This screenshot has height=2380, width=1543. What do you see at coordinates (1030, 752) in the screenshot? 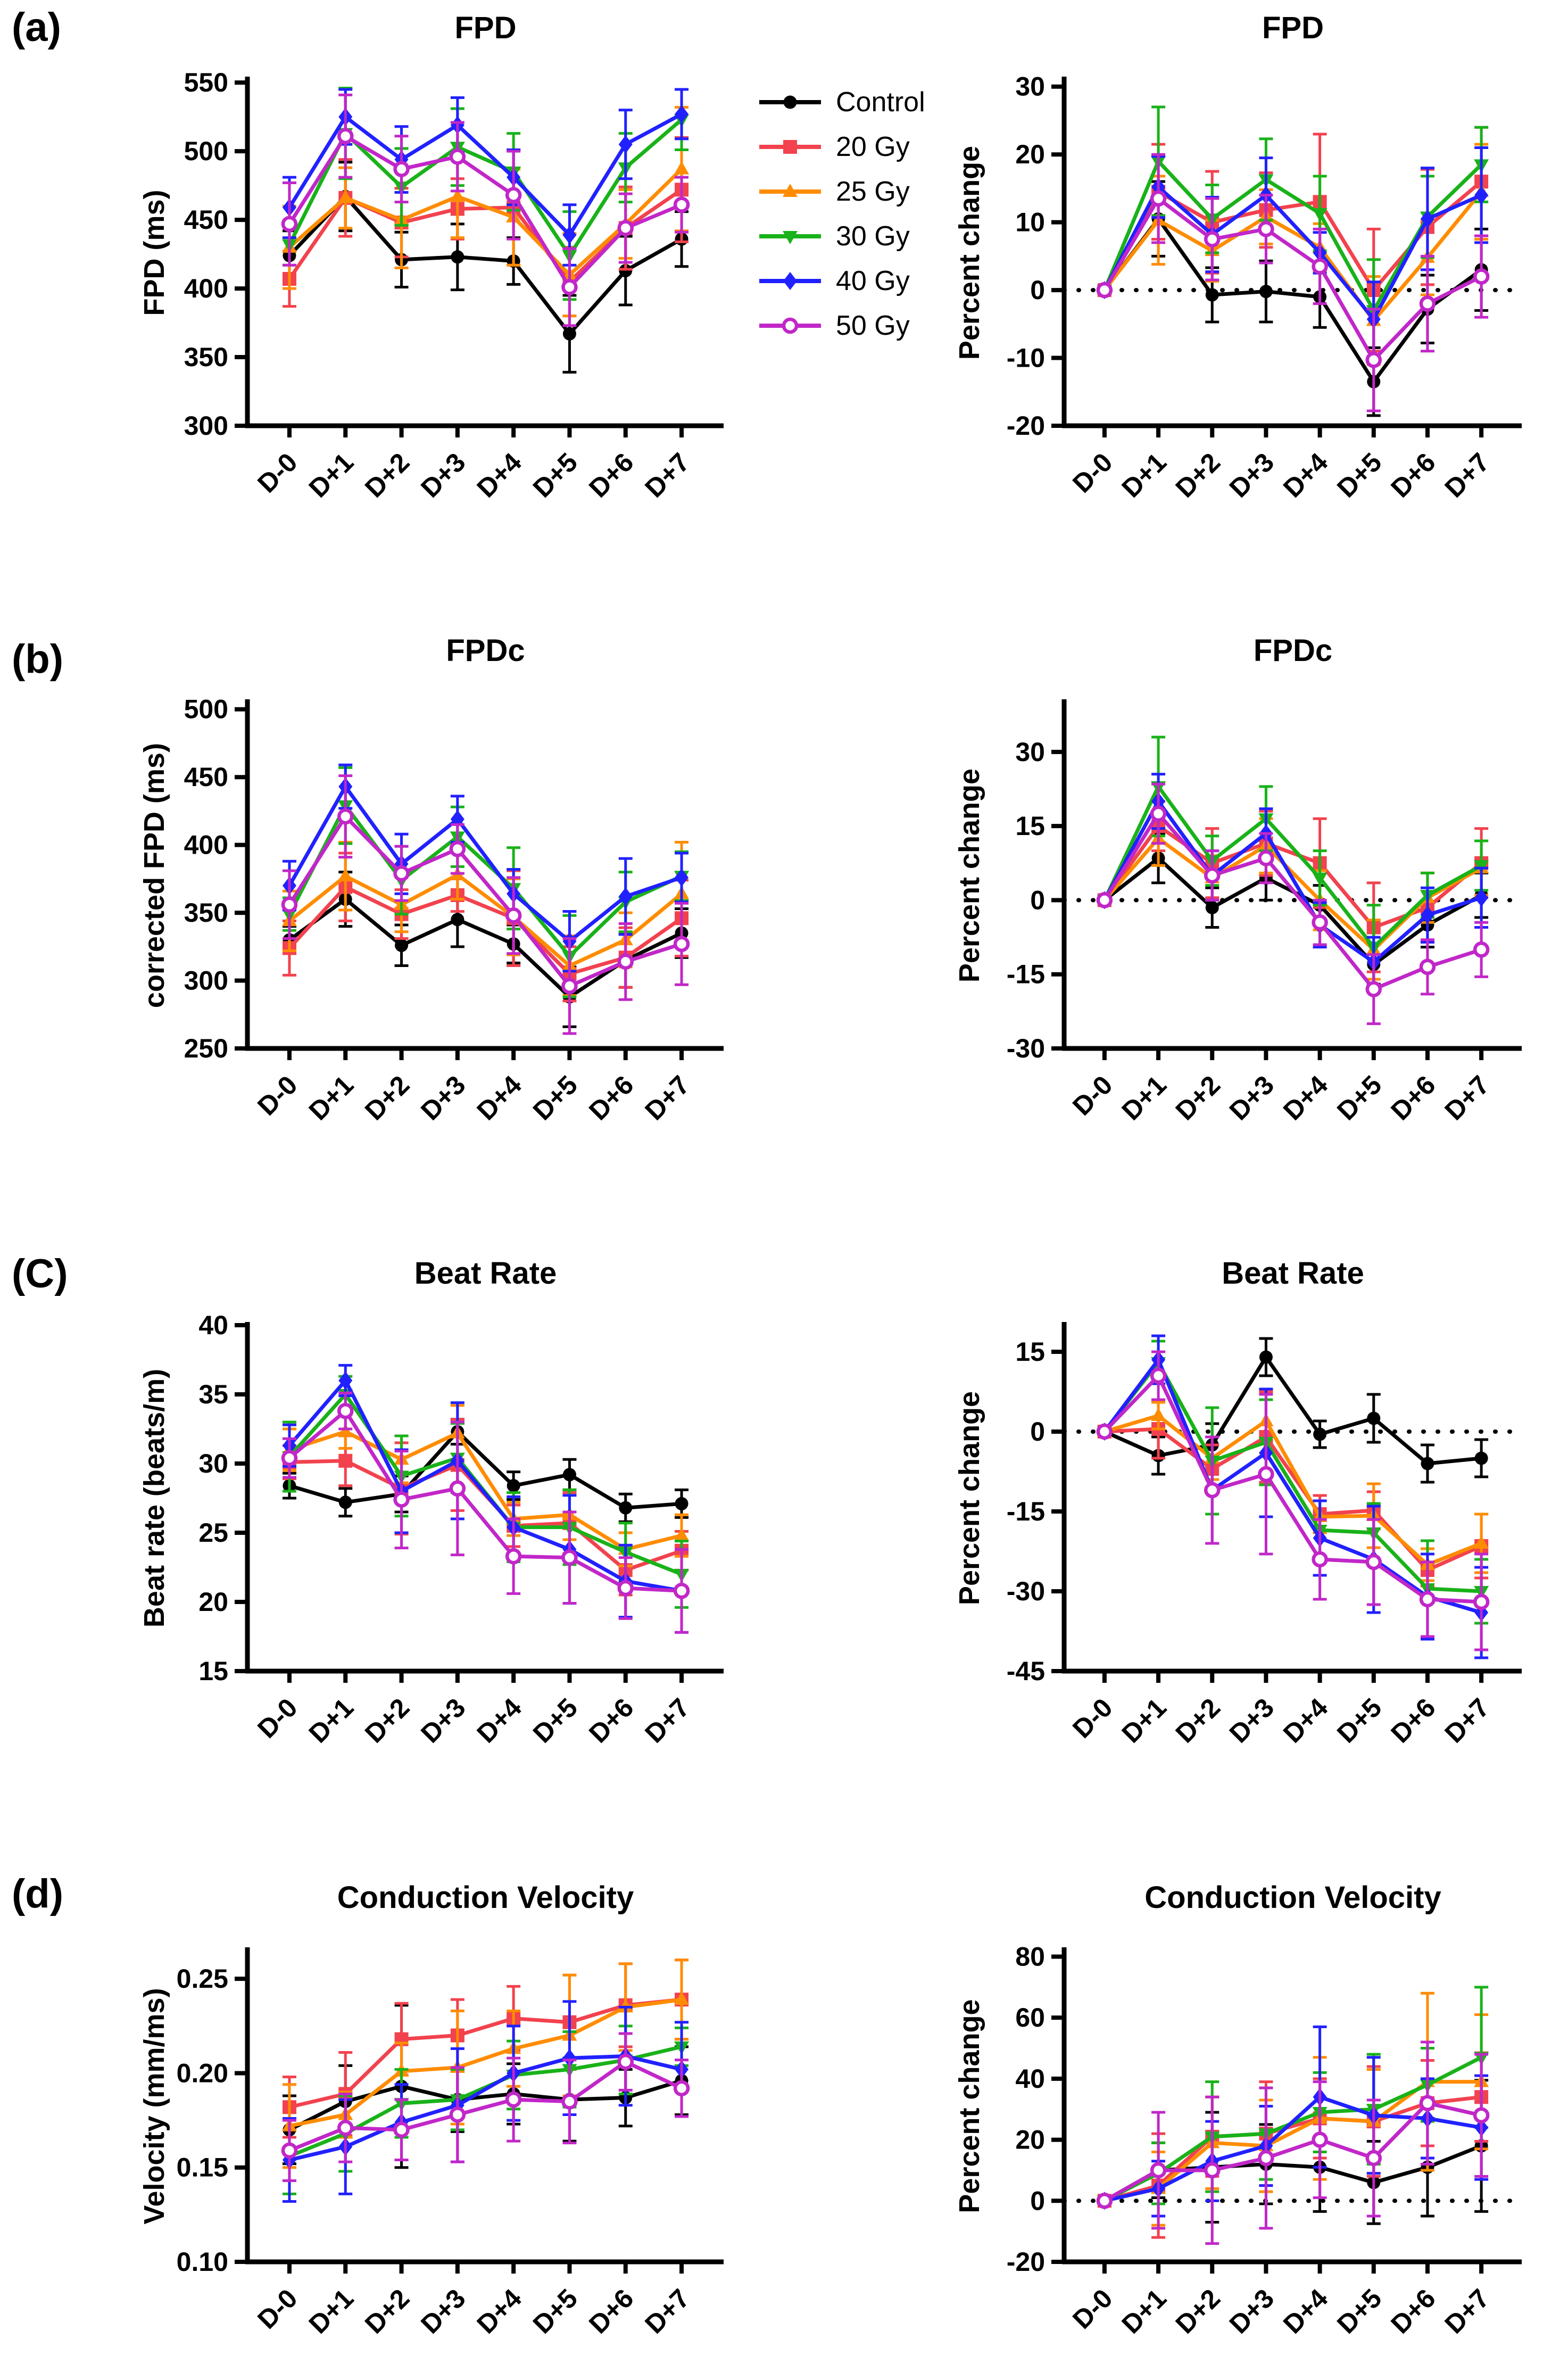
I see `y-tick-label: 30` at bounding box center [1030, 752].